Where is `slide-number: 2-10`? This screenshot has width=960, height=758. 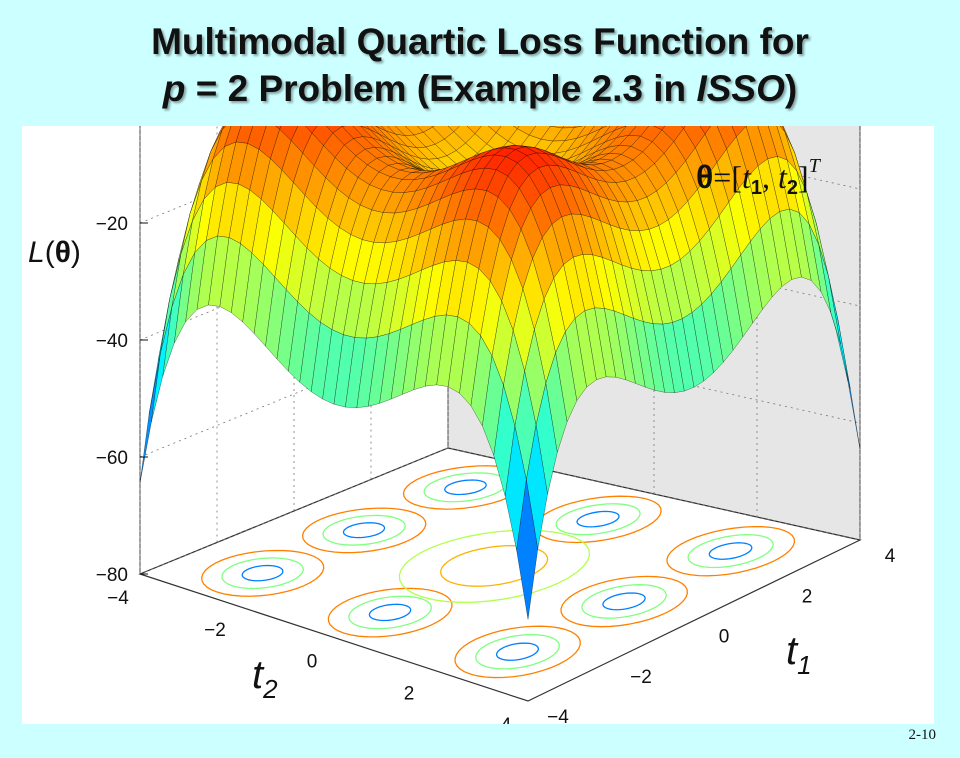 slide-number: 2-10 is located at coordinates (922, 735).